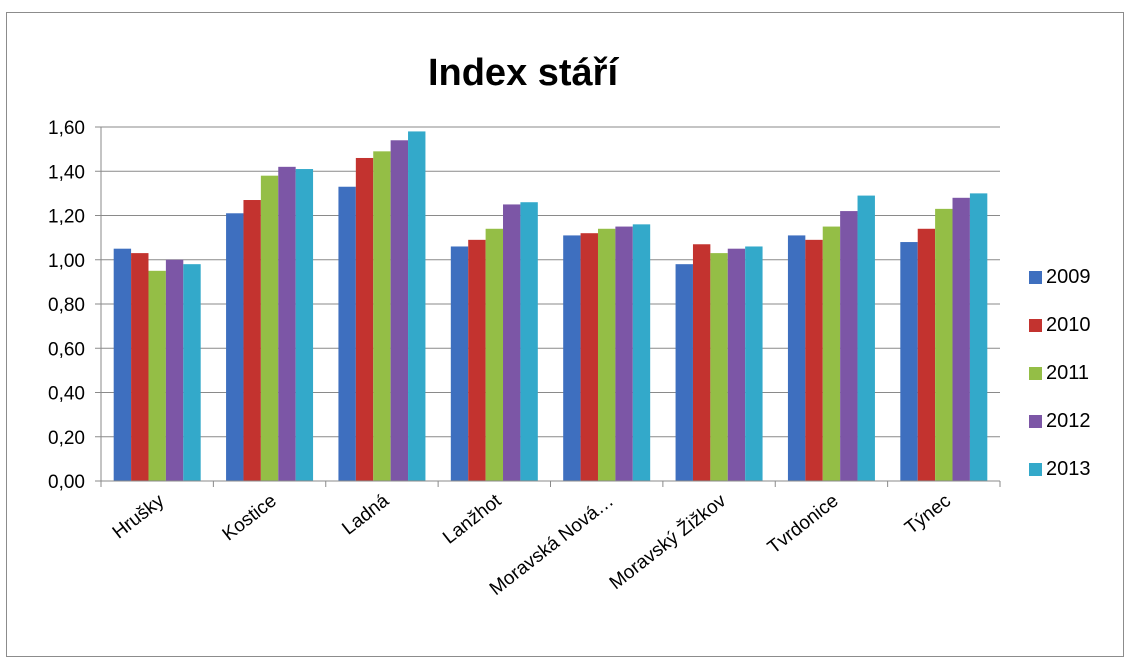 This screenshot has width=1131, height=663. I want to click on x-tick-label: Ladná, so click(365, 514).